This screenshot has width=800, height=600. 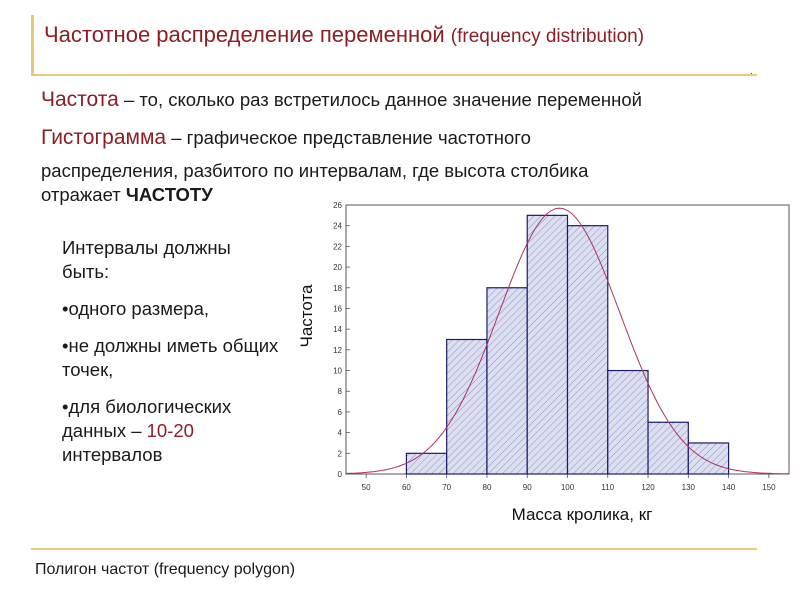 I want to click on x-tick-label: 90, so click(x=527, y=487).